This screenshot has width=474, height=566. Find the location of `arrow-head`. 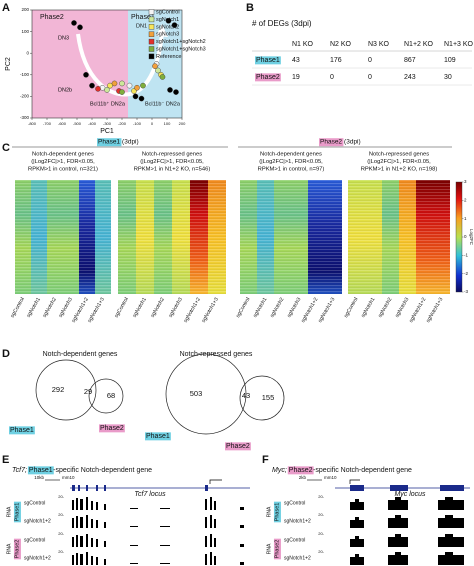

arrow-head is located at coordinates (162, 30).